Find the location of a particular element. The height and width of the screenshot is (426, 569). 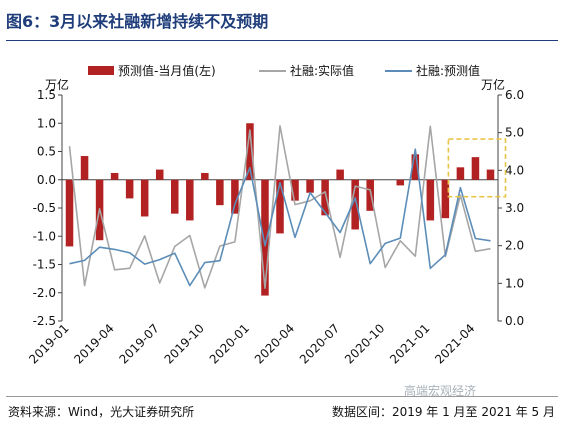

x-tick-label: 2020-04 is located at coordinates (274, 343).